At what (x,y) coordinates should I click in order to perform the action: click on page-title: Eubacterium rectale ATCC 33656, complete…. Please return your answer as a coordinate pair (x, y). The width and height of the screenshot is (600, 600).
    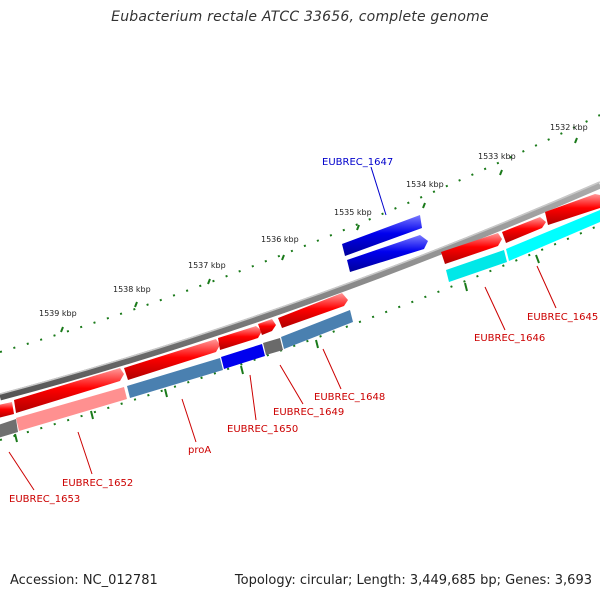
    Looking at the image, I should click on (300, 17).